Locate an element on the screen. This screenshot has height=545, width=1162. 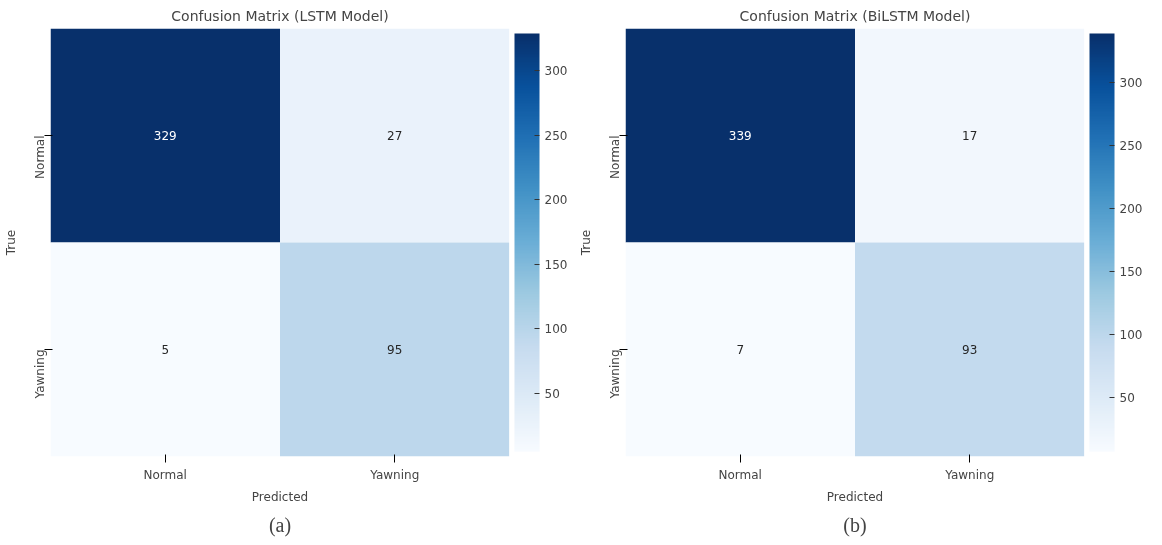
data-label: 7 is located at coordinates (740, 350).